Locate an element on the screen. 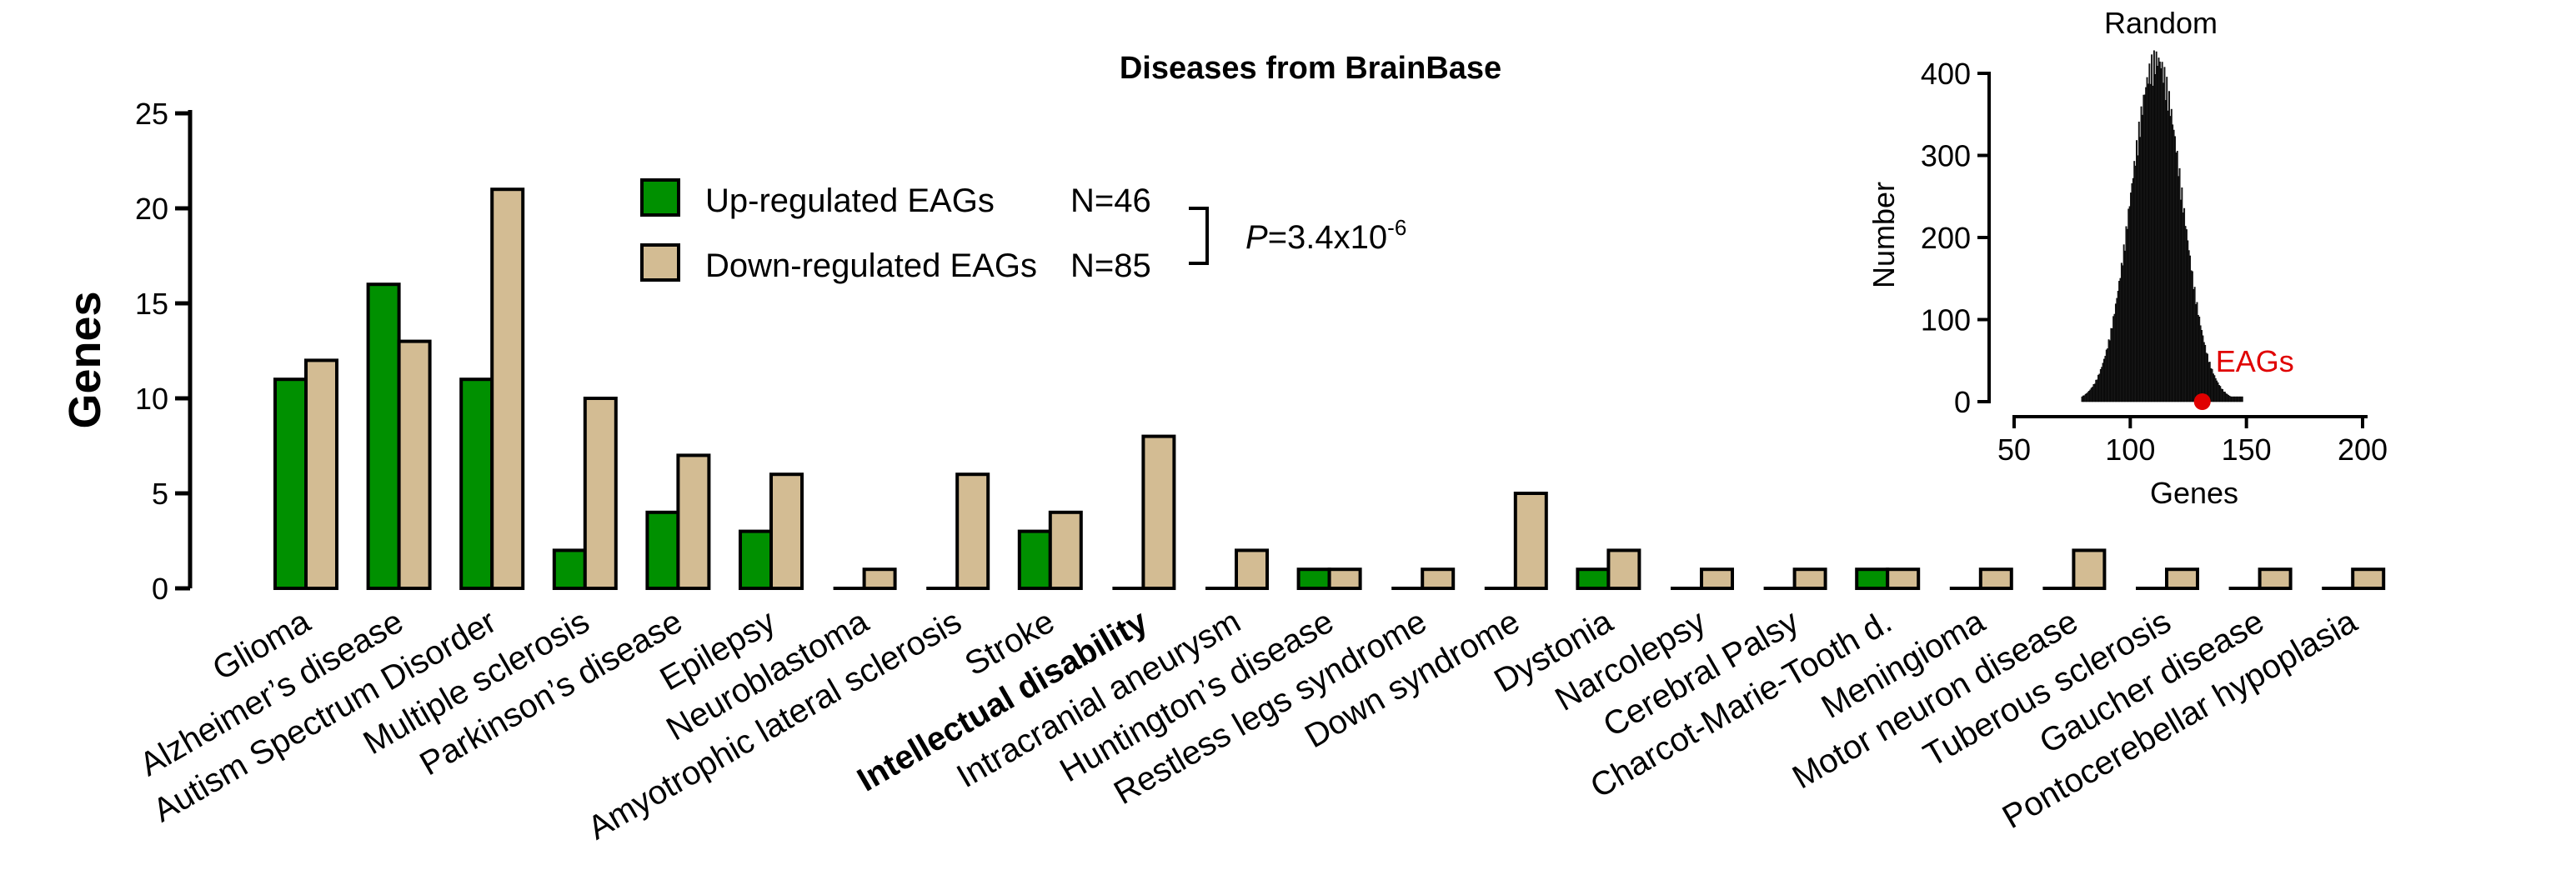 The image size is (2576, 875). legend-swatch-up is located at coordinates (660, 197).